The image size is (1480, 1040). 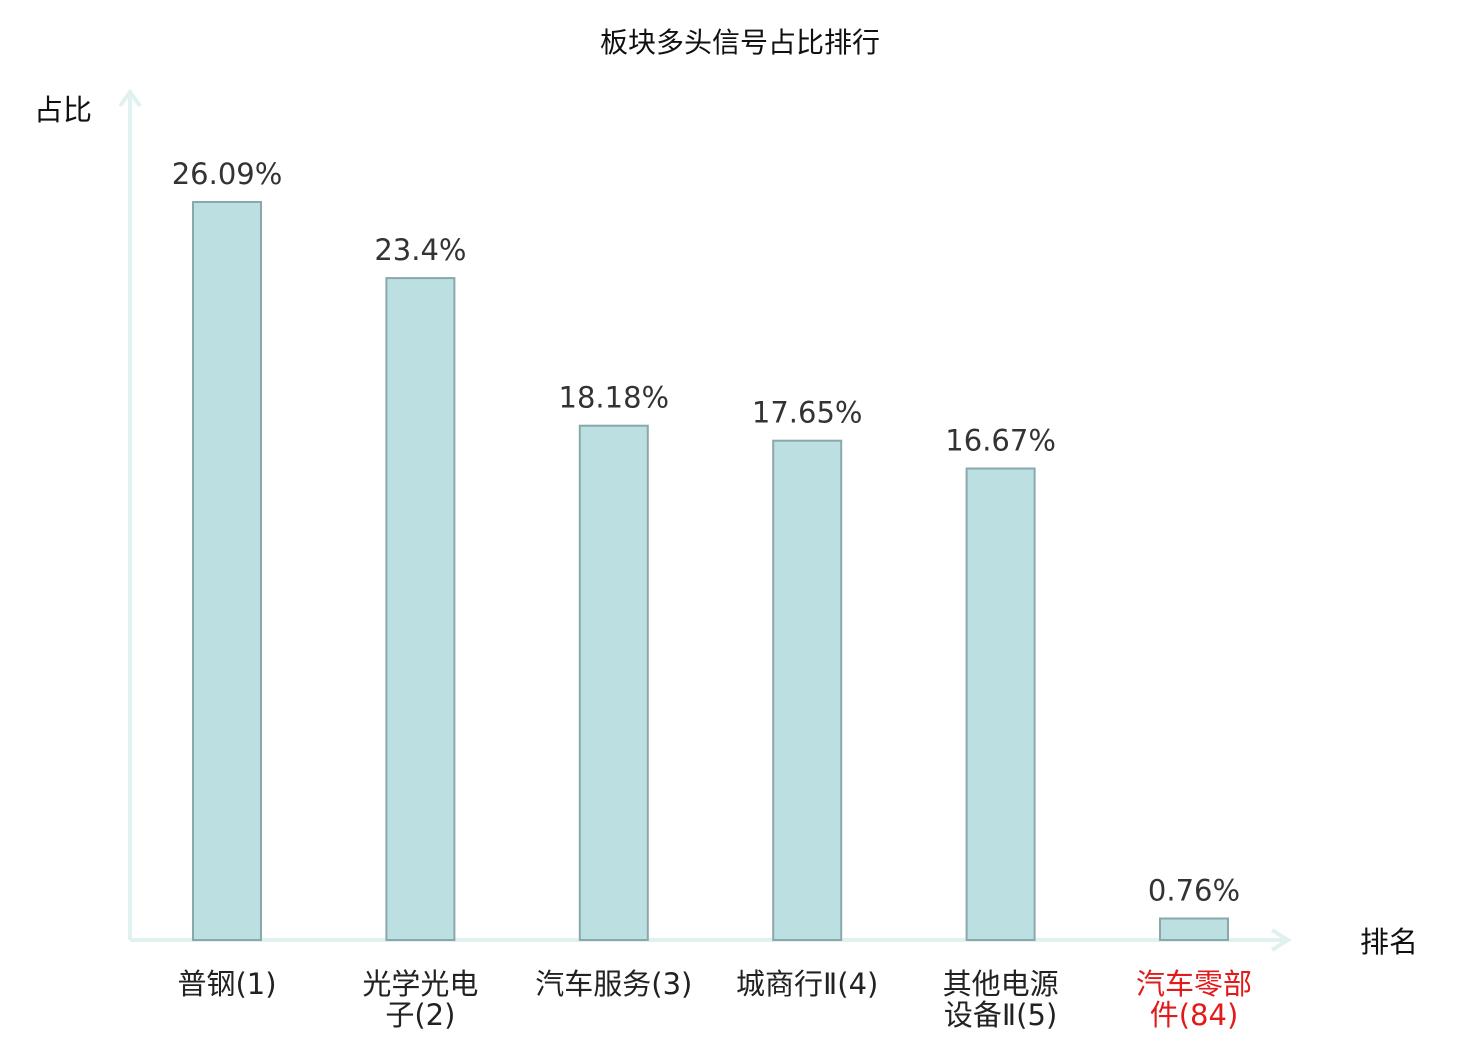 I want to click on y-axis, so click(x=130, y=514).